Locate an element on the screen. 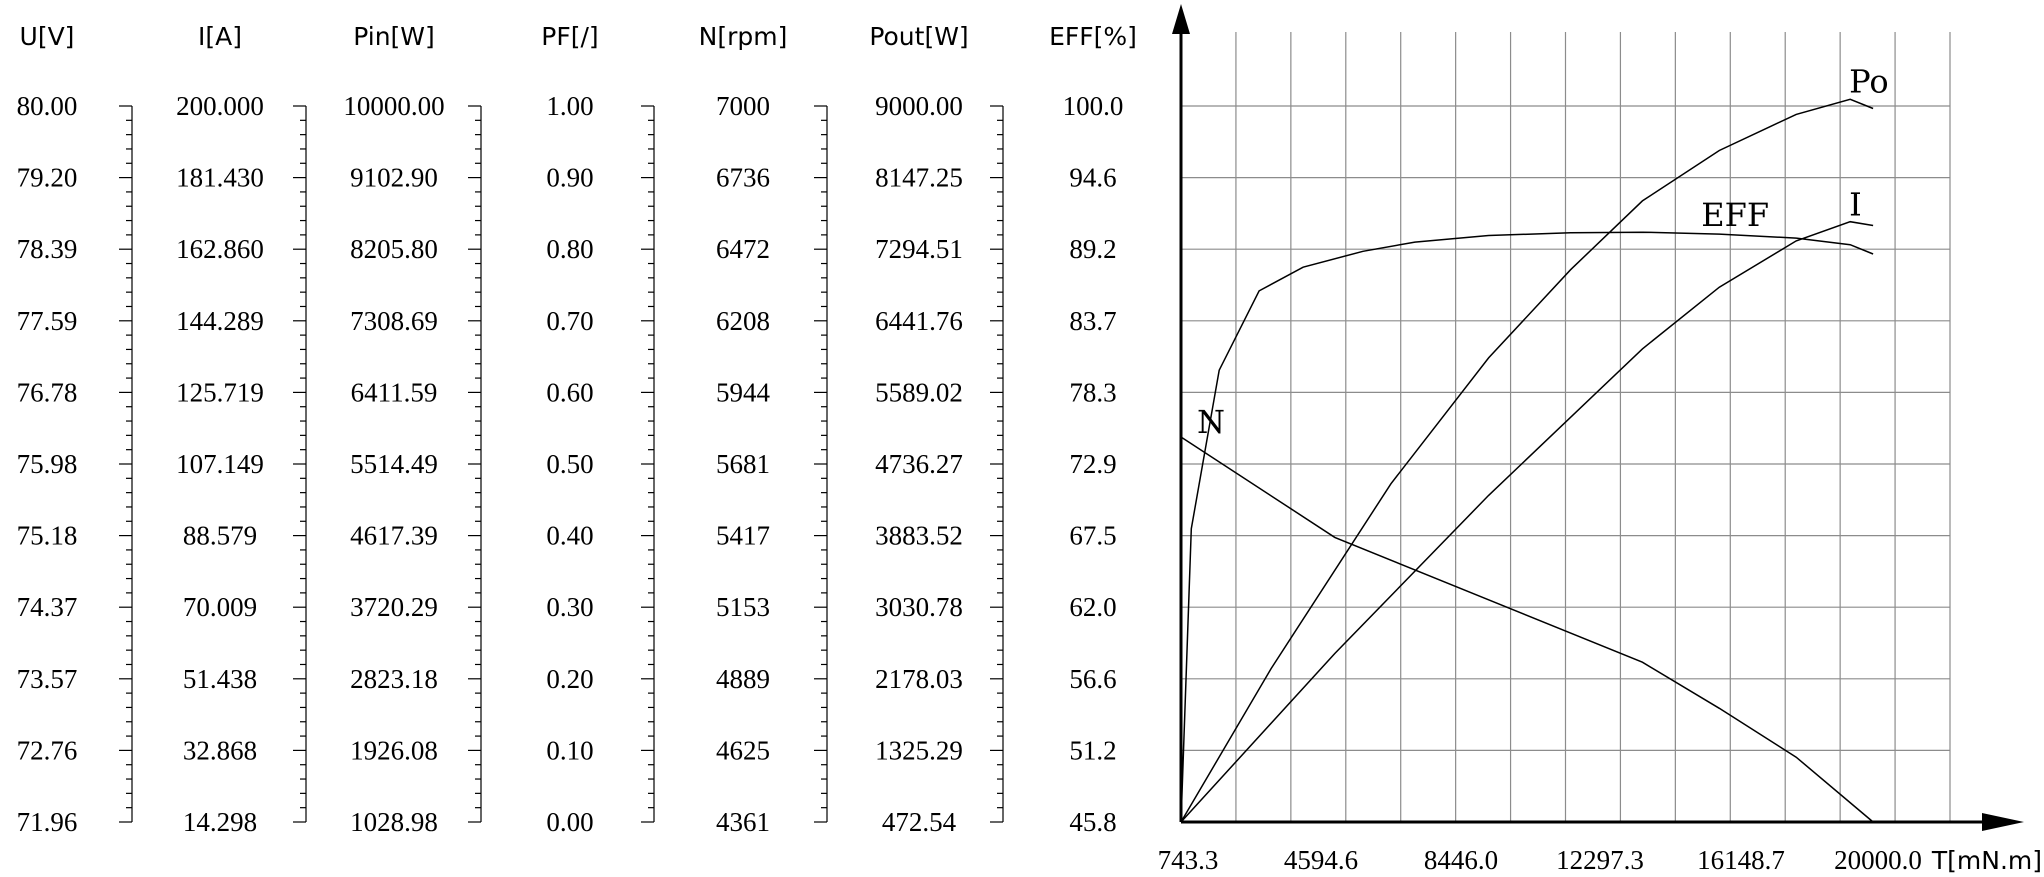 The image size is (2044, 877). scale-tick-label: 72.76 is located at coordinates (47, 750).